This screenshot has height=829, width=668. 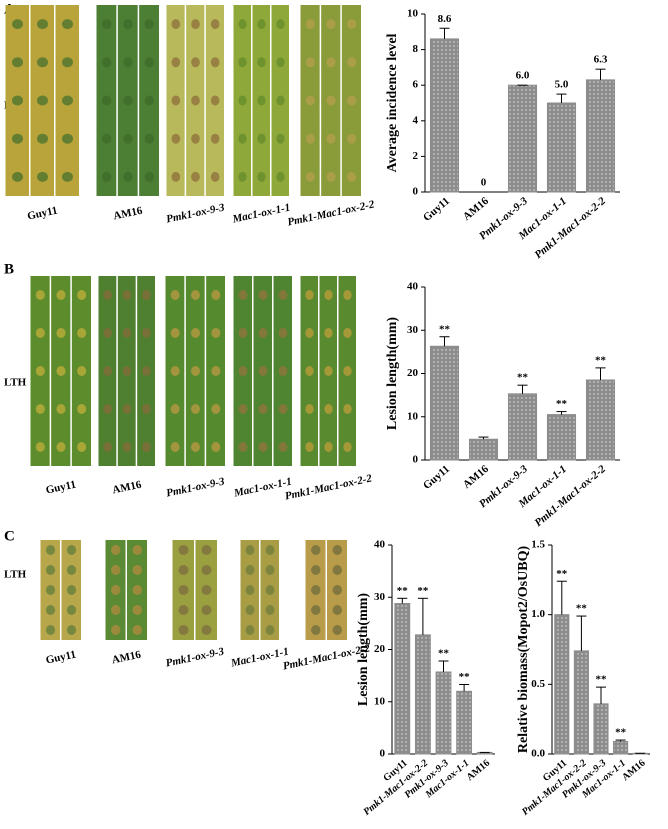 What do you see at coordinates (15, 383) in the screenshot?
I see `condition-label: LTH` at bounding box center [15, 383].